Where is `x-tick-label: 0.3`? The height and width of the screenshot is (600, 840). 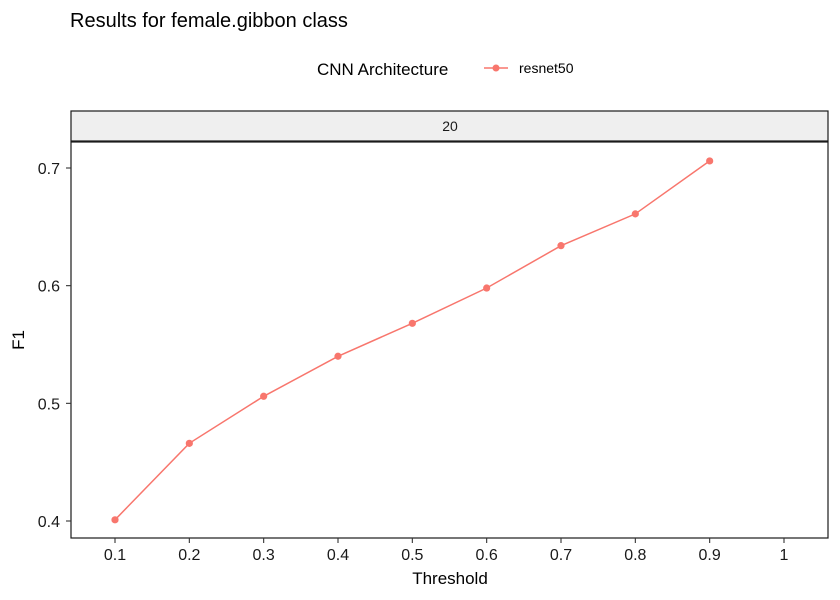 x-tick-label: 0.3 is located at coordinates (264, 555).